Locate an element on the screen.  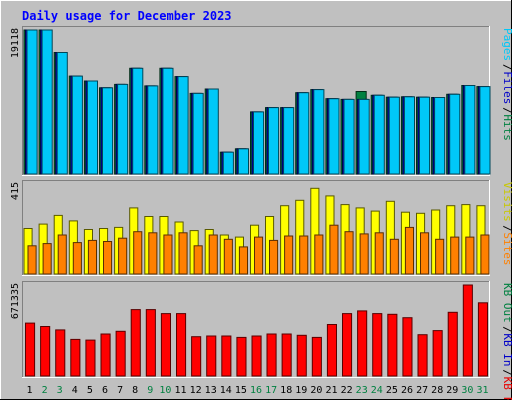
legend-kb-out: KB Out is located at coordinates (506, 303).